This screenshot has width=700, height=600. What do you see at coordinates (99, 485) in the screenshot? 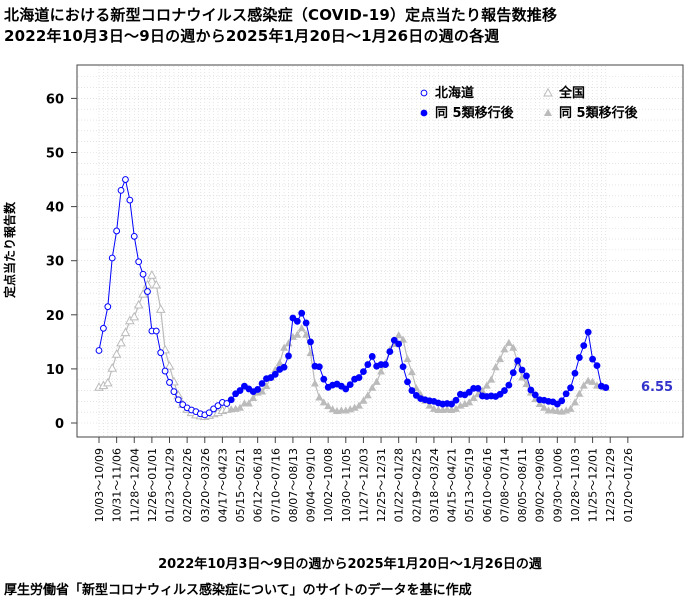
I see `x-tick-label: 10/03～10/09` at bounding box center [99, 485].